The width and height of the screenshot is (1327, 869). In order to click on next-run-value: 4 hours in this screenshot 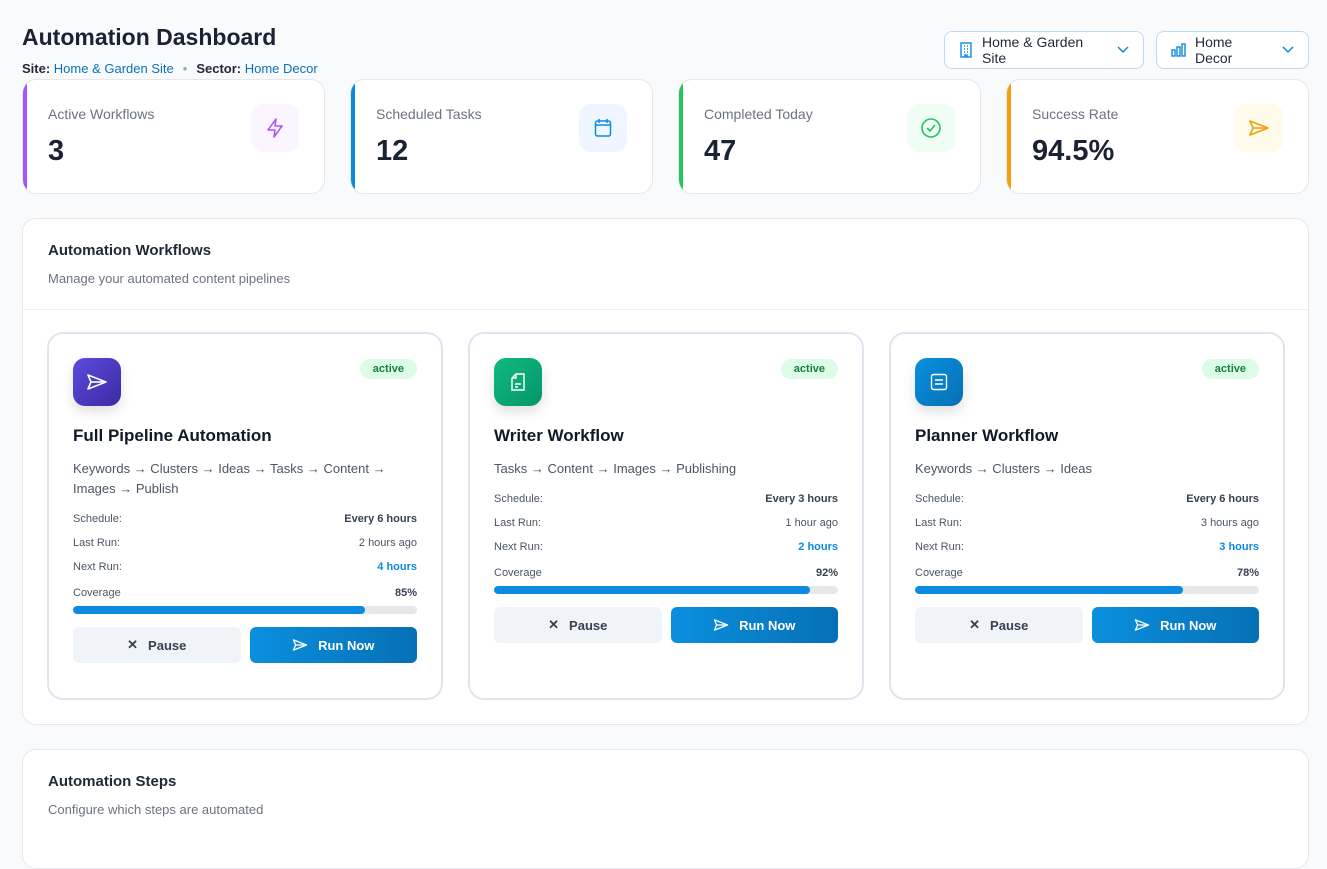, I will do `click(397, 567)`.